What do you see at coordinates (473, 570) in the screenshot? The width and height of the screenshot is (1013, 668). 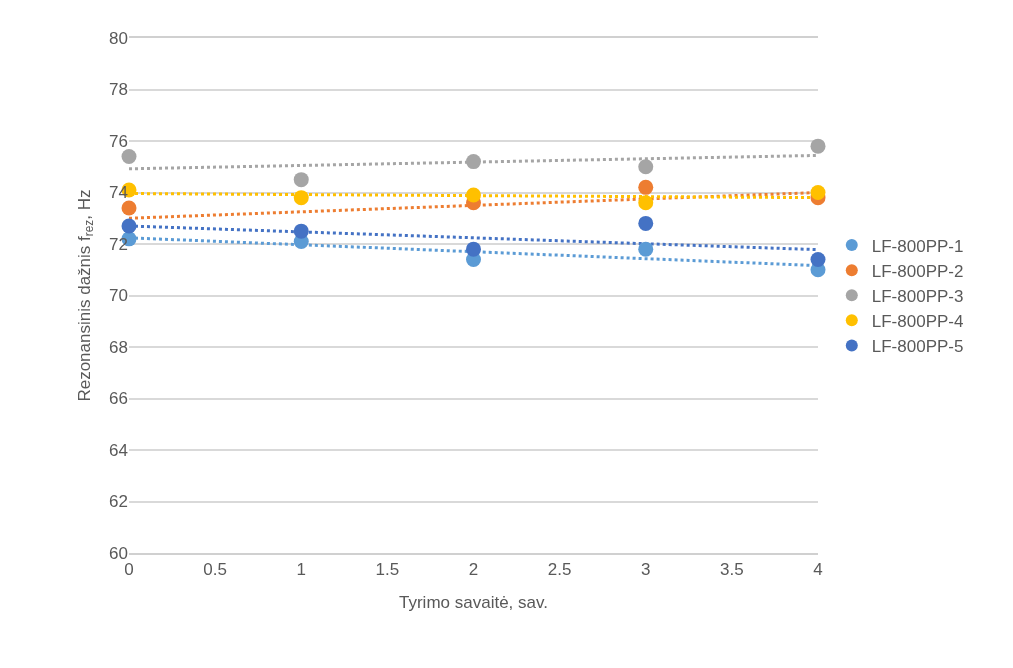 I see `x-tick-label: 2` at bounding box center [473, 570].